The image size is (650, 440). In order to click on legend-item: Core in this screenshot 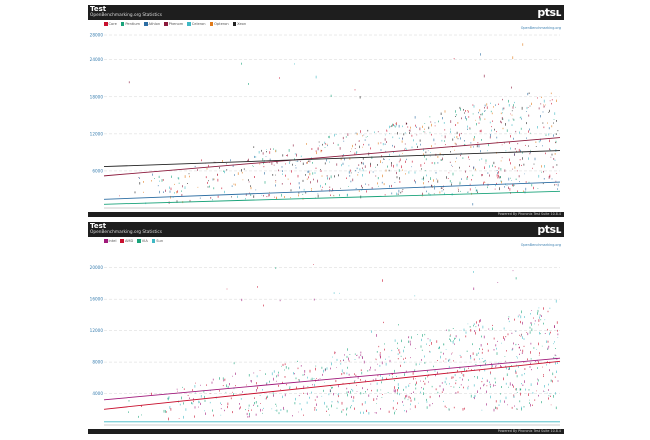, I will do `click(110, 24)`.